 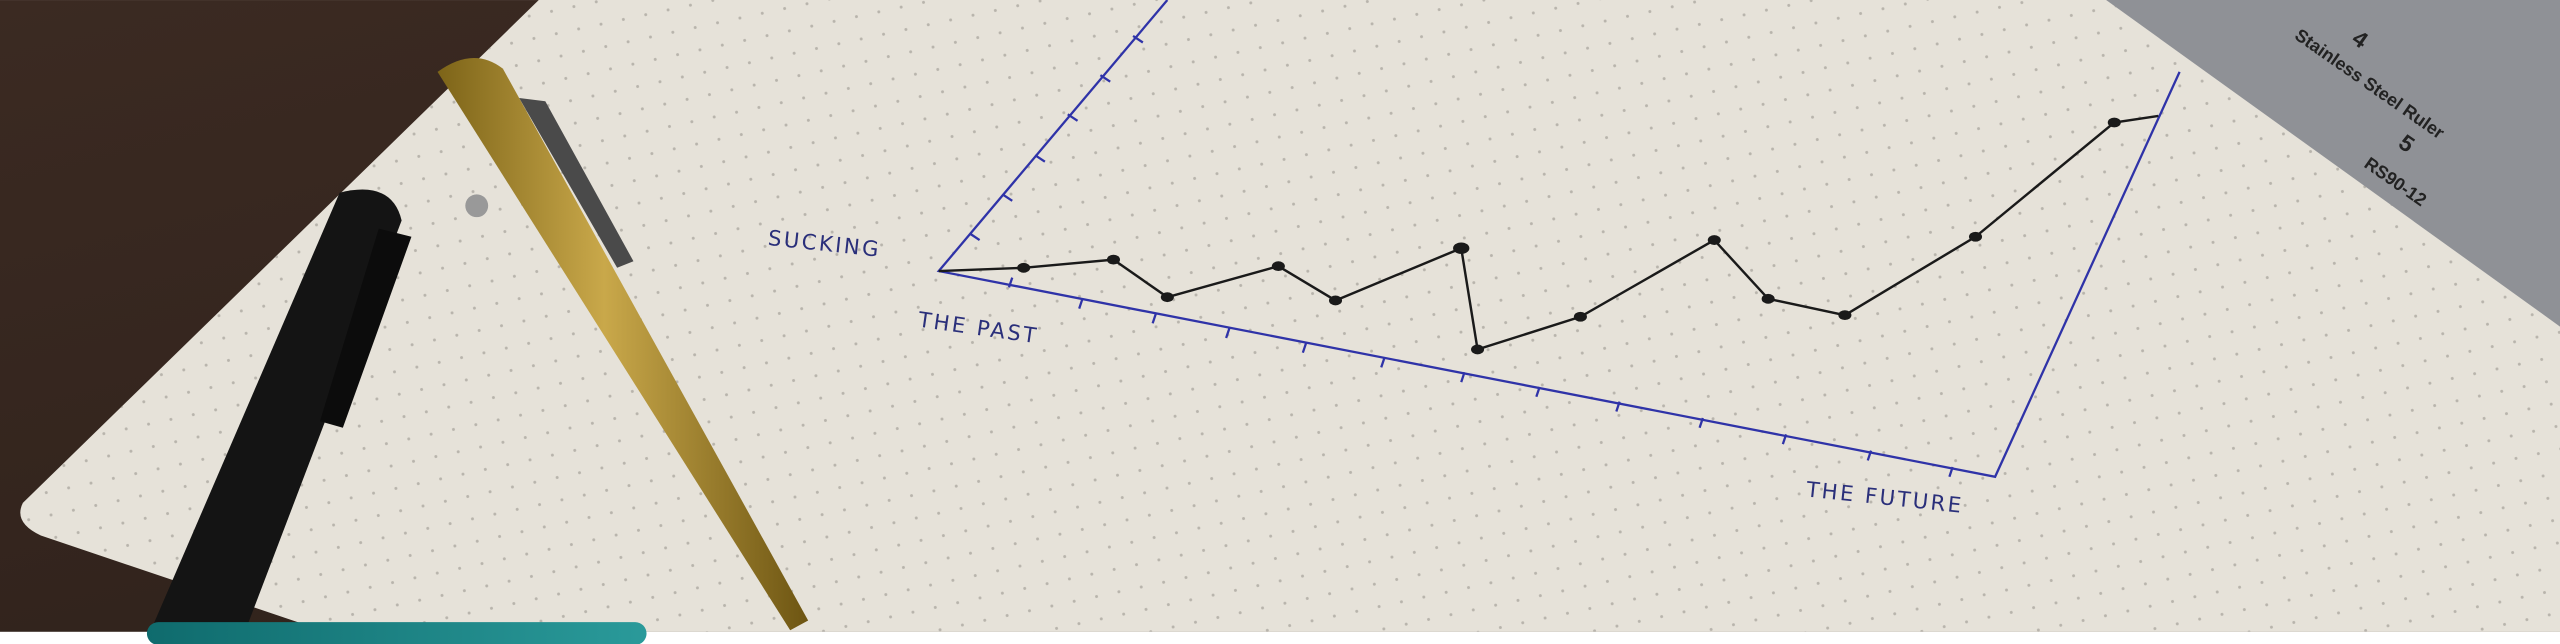 What do you see at coordinates (281, 410) in the screenshot?
I see `black-pen` at bounding box center [281, 410].